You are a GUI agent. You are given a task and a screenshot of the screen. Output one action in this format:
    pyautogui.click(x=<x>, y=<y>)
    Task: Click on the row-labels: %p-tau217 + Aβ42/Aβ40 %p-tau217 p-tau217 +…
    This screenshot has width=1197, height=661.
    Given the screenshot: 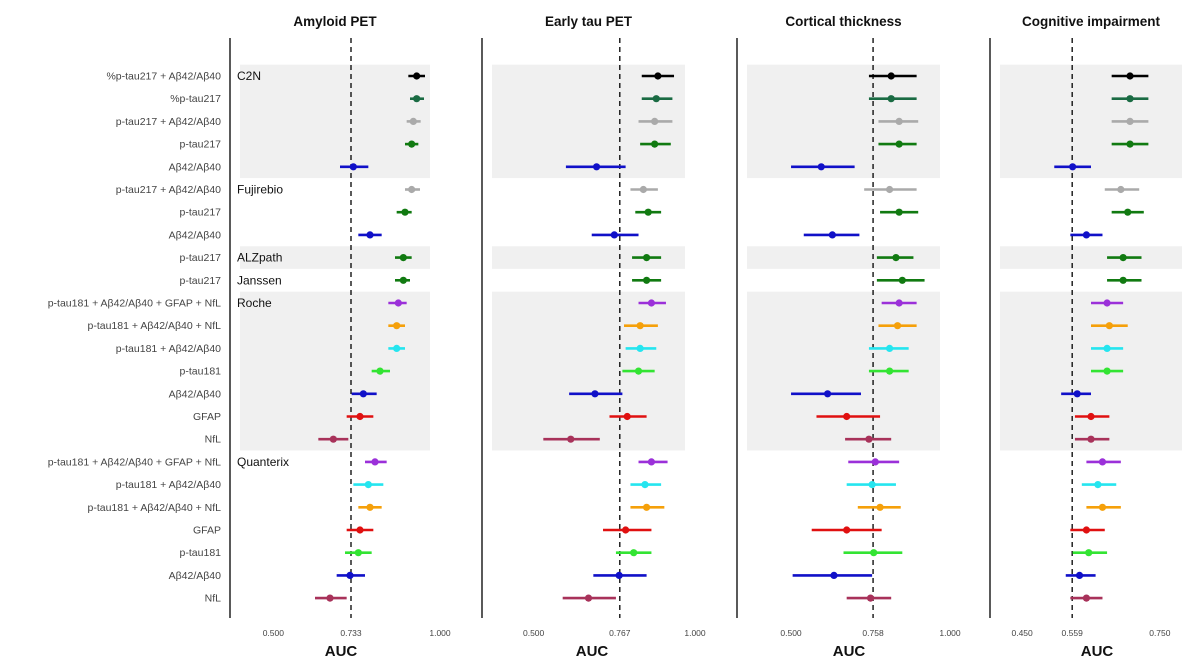 What is the action you would take?
    pyautogui.click(x=134, y=338)
    